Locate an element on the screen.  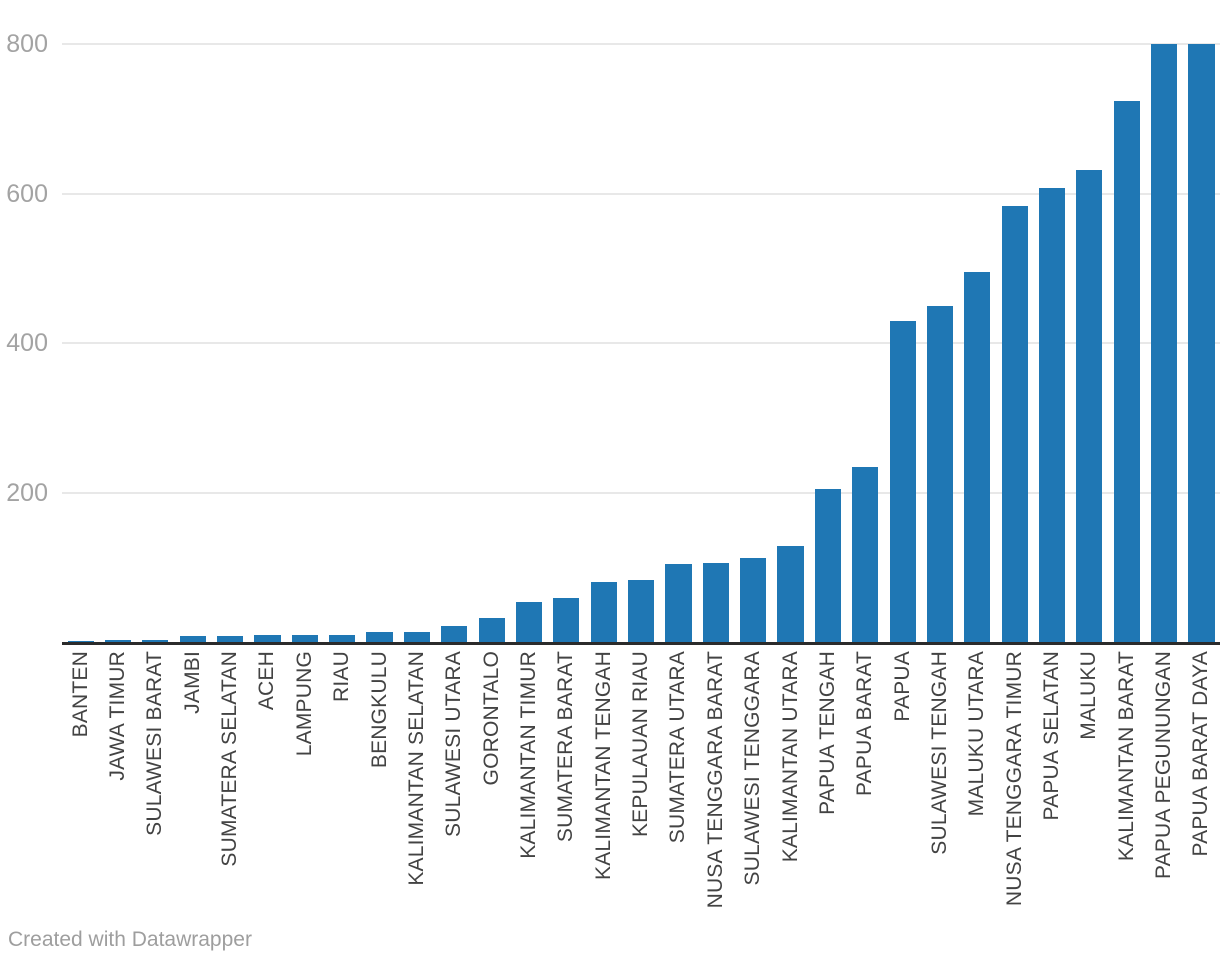
x-label-slot: PAPUA is located at coordinates (902, 782).